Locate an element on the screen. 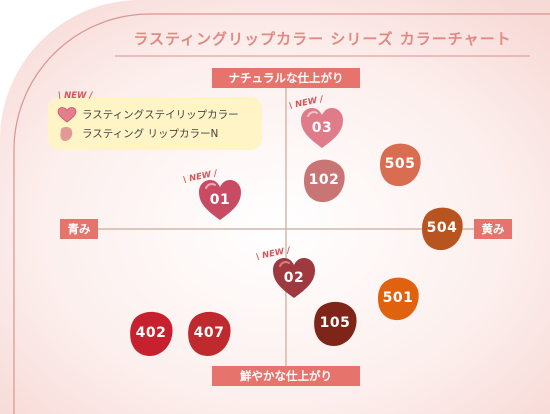 The height and width of the screenshot is (414, 550). swatch-407: 407 is located at coordinates (209, 333).